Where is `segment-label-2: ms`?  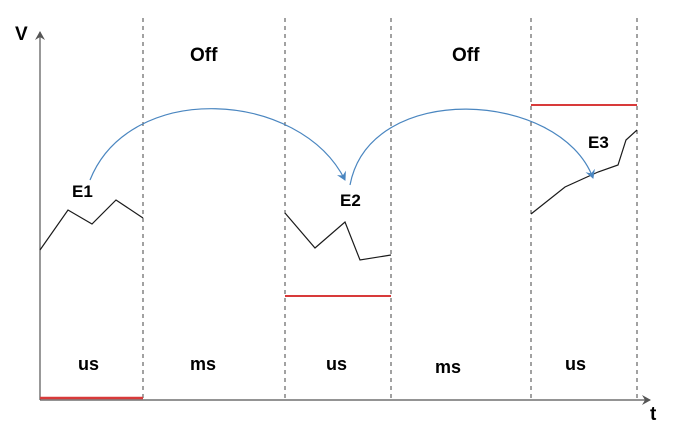 segment-label-2: ms is located at coordinates (203, 364).